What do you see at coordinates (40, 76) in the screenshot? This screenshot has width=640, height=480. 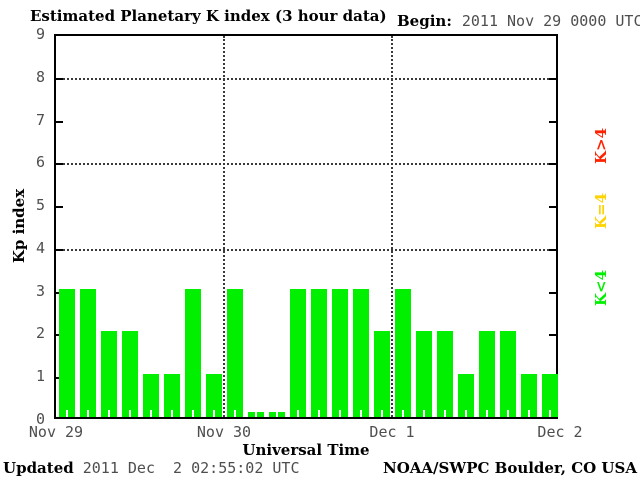 I see `y-tick-label: 8` at bounding box center [40, 76].